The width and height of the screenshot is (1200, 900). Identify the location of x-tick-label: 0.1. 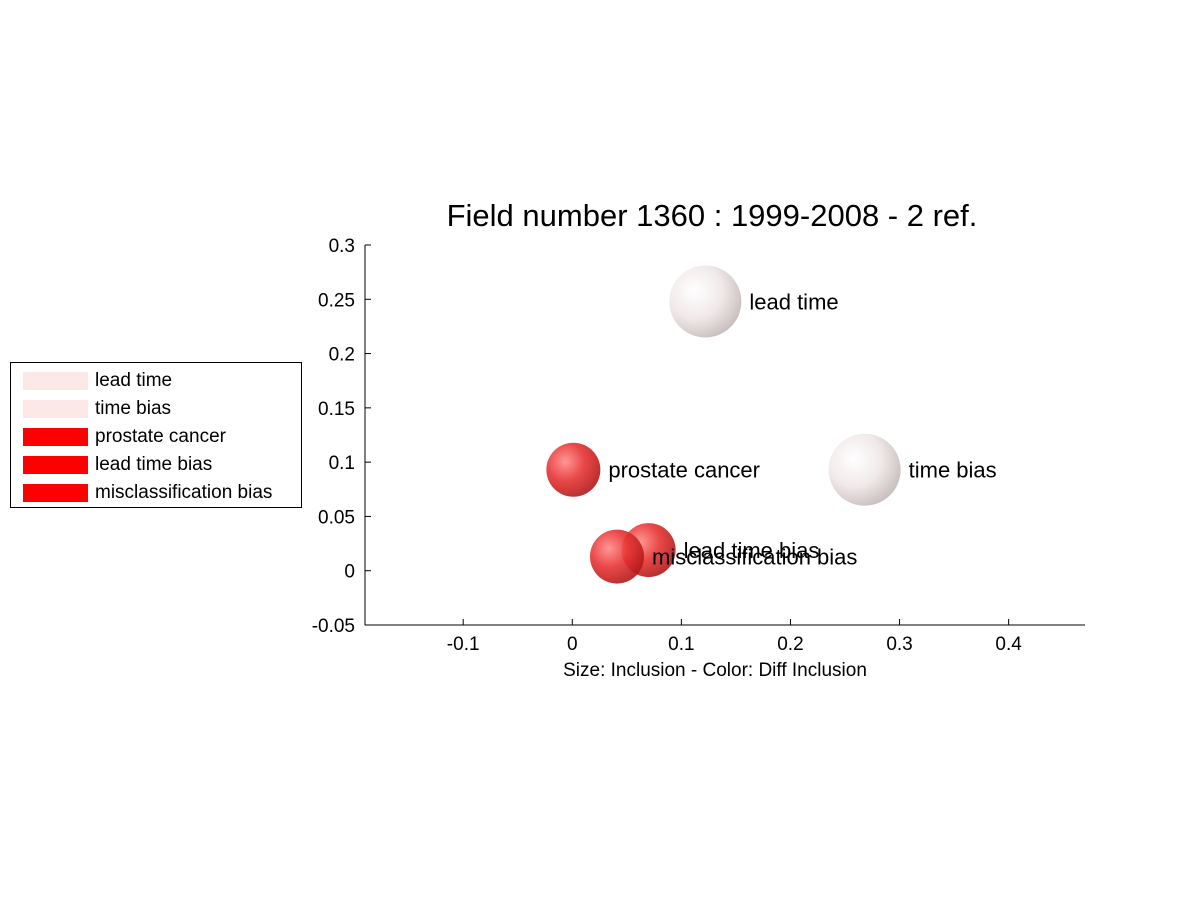
(681, 644).